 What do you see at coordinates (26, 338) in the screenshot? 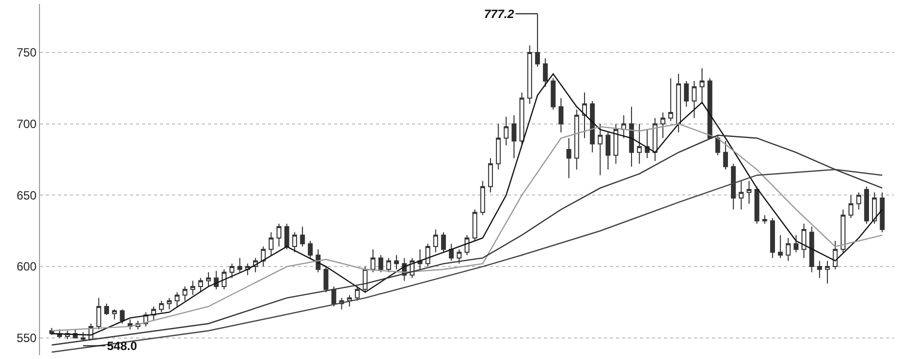
I see `y-tick-label: 550` at bounding box center [26, 338].